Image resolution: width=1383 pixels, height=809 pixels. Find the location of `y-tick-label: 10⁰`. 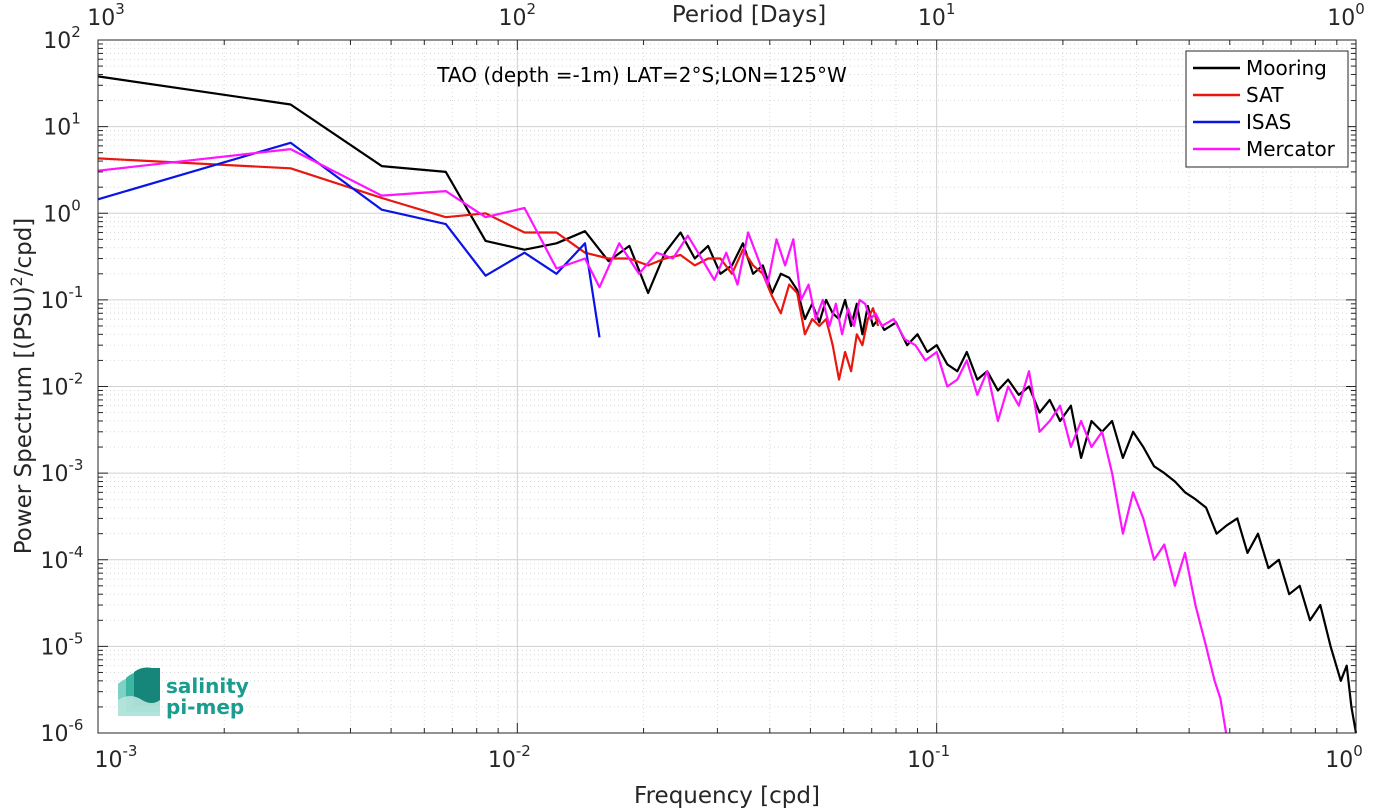

y-tick-label: 10⁰ is located at coordinates (62, 211).